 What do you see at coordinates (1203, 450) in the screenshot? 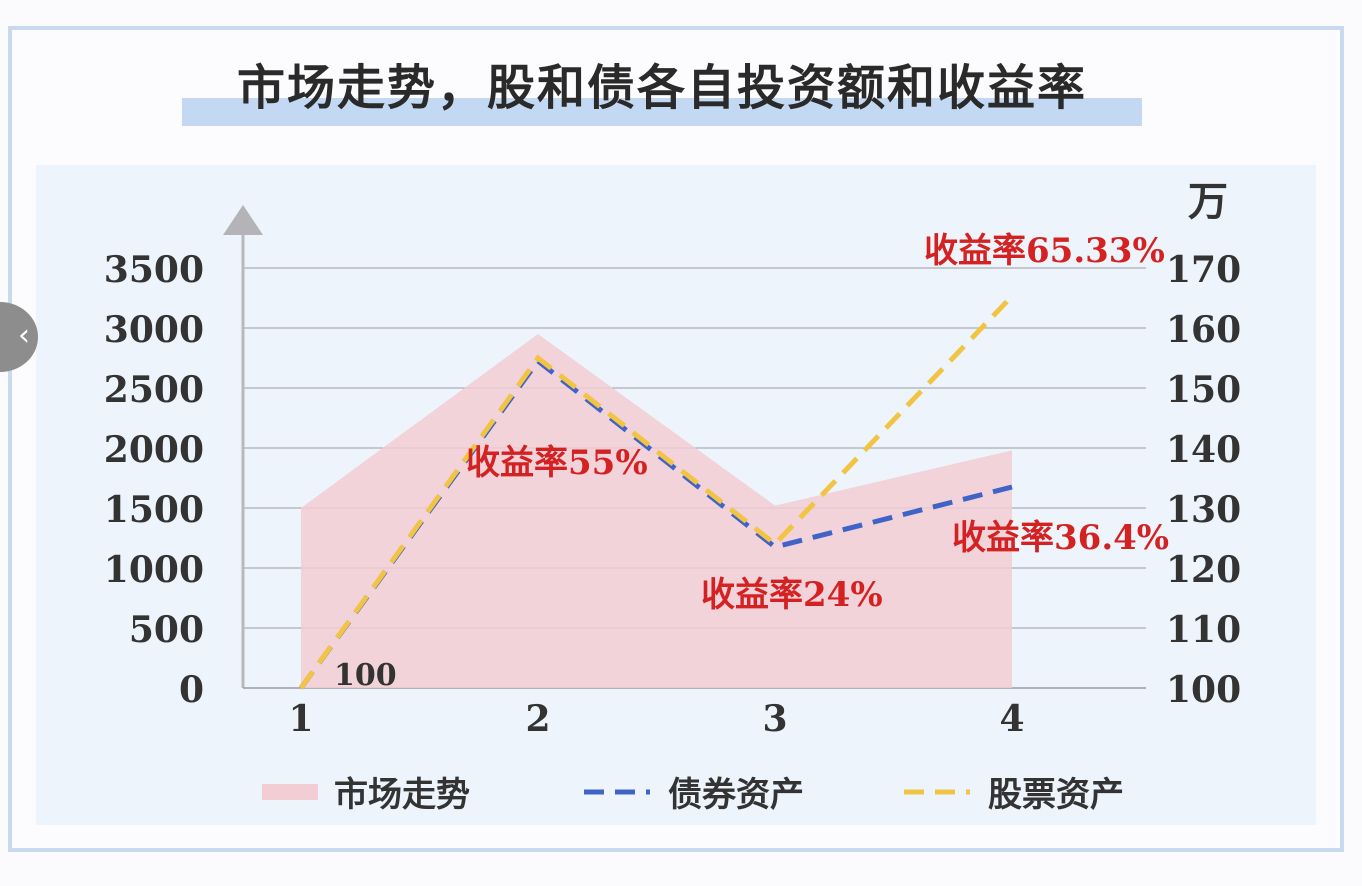
I see `right-axis-tick-label: 140` at bounding box center [1203, 450].